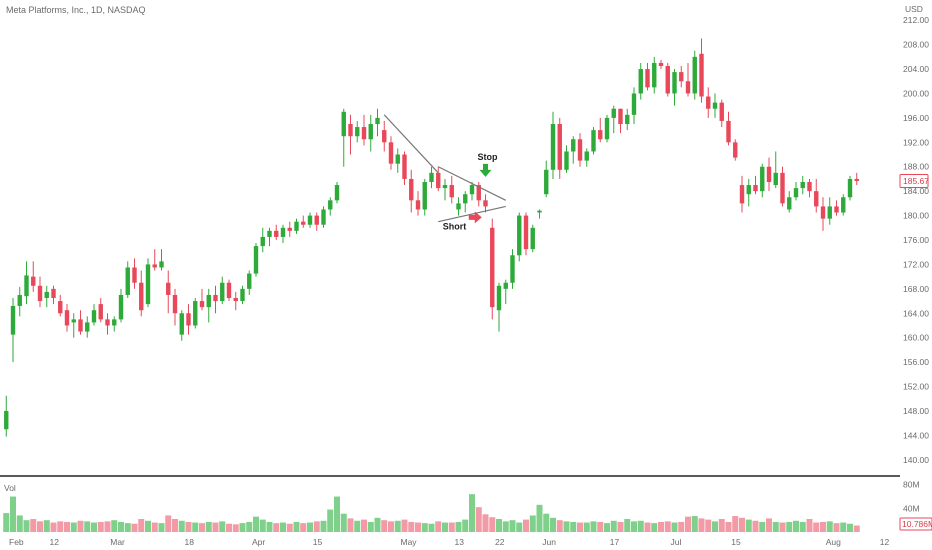  Describe the element at coordinates (916, 338) in the screenshot. I see `y-tick-label: 160.00` at that location.